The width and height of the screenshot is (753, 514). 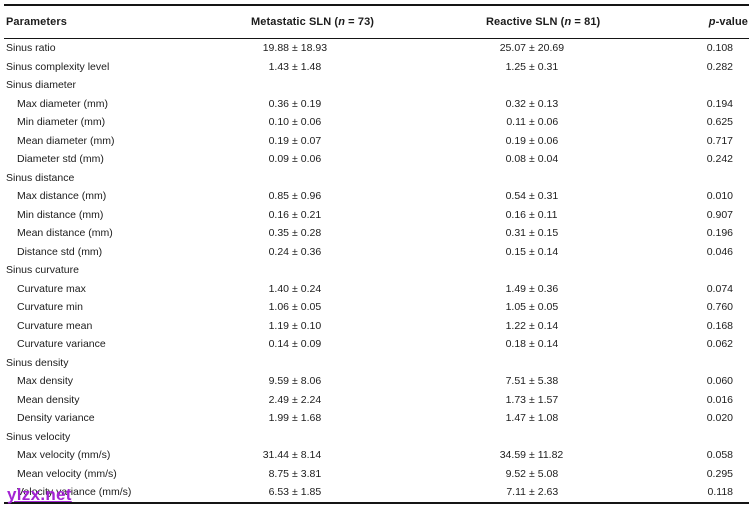 I want to click on p-value: 0.074, so click(x=719, y=288).